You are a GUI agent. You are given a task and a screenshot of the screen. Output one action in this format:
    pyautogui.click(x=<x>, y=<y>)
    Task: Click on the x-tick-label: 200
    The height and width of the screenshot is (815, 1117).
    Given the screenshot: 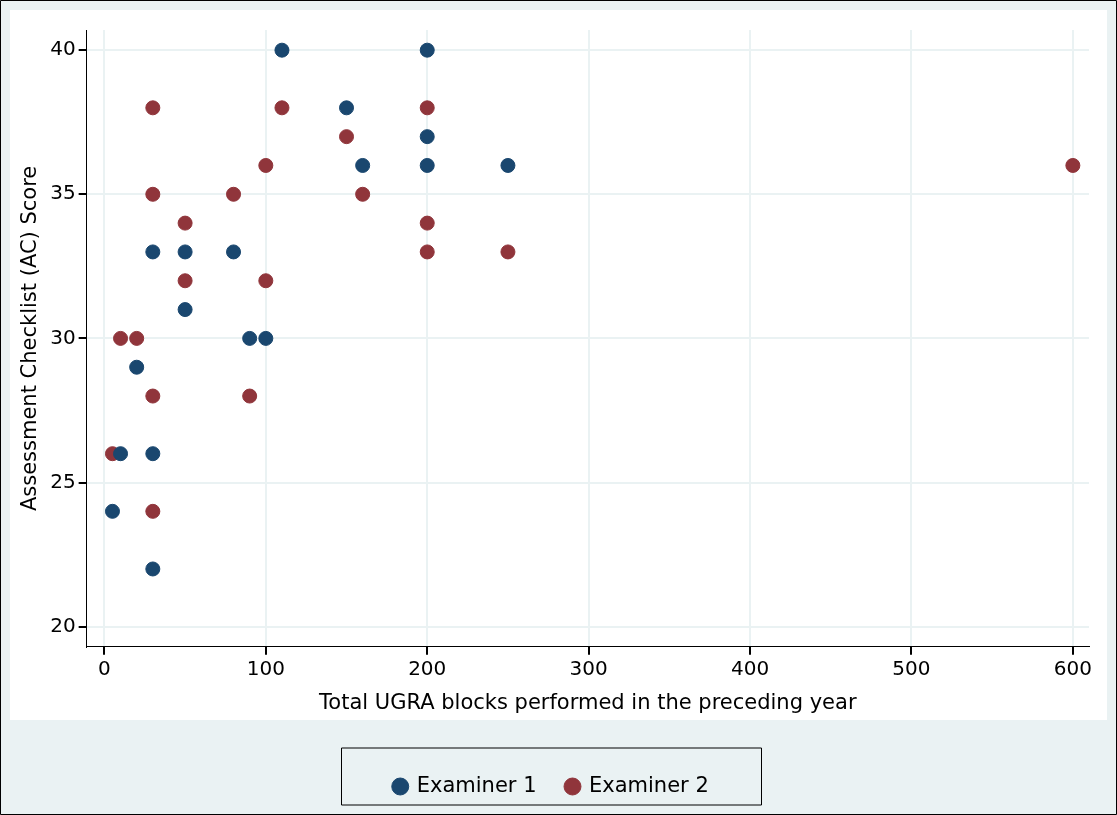 What is the action you would take?
    pyautogui.click(x=427, y=668)
    